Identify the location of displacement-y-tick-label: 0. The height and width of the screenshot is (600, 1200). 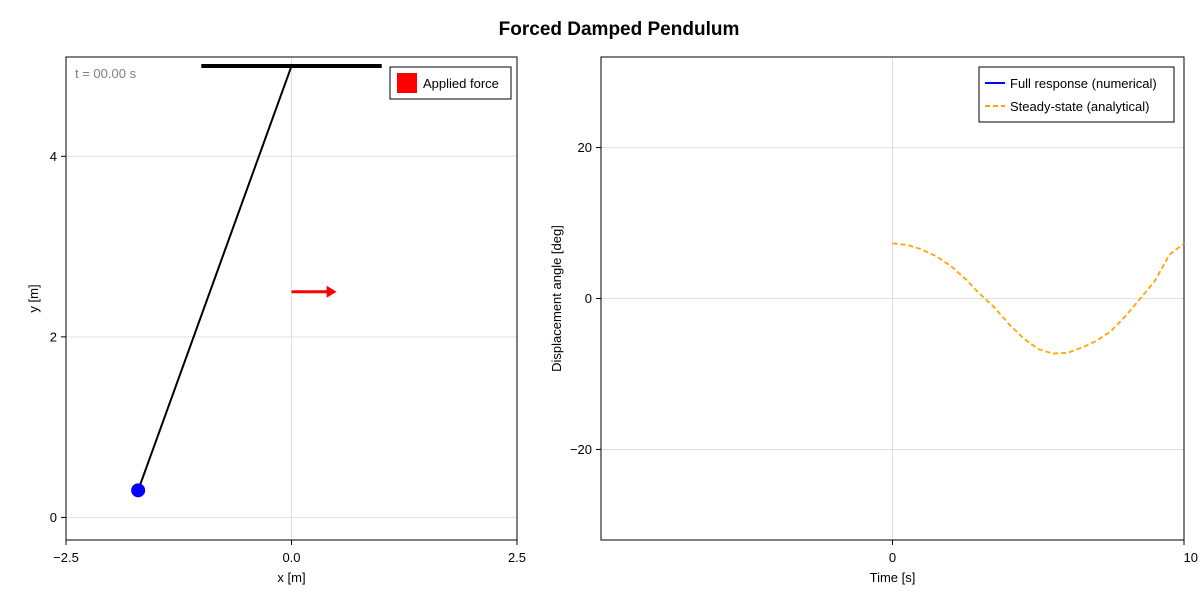
(588, 298).